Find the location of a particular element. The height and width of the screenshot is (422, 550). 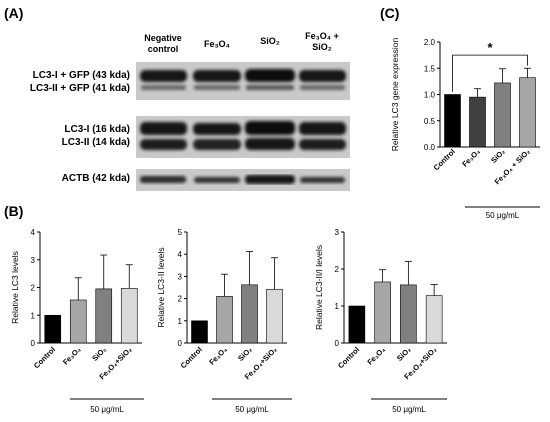

lane-4-label-line1: Fe₃O₄ + is located at coordinates (322, 36).